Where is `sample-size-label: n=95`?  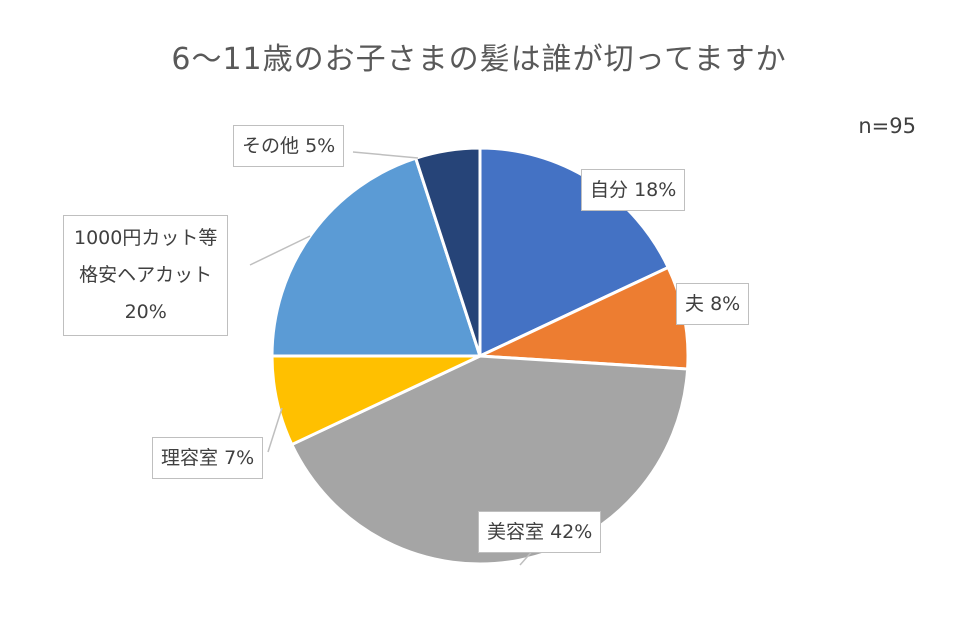
sample-size-label: n=95 is located at coordinates (887, 126).